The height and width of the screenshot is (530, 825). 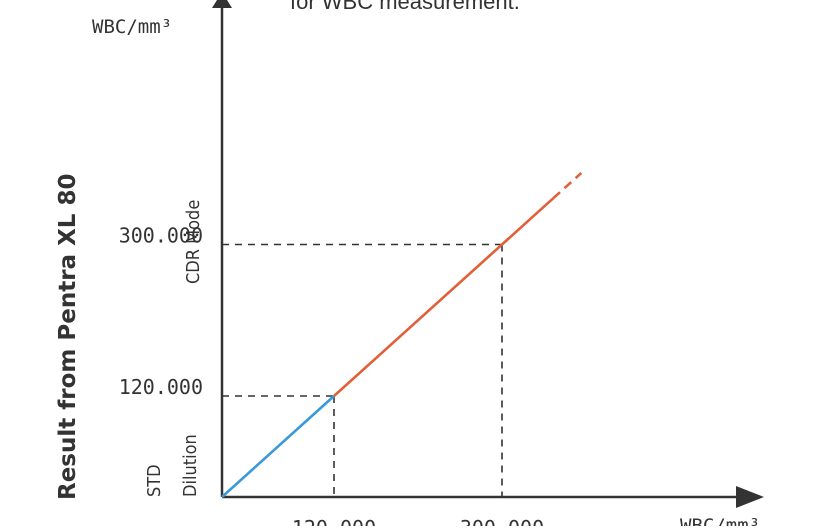 What do you see at coordinates (190, 465) in the screenshot?
I see `region-dilution-label: Dilution` at bounding box center [190, 465].